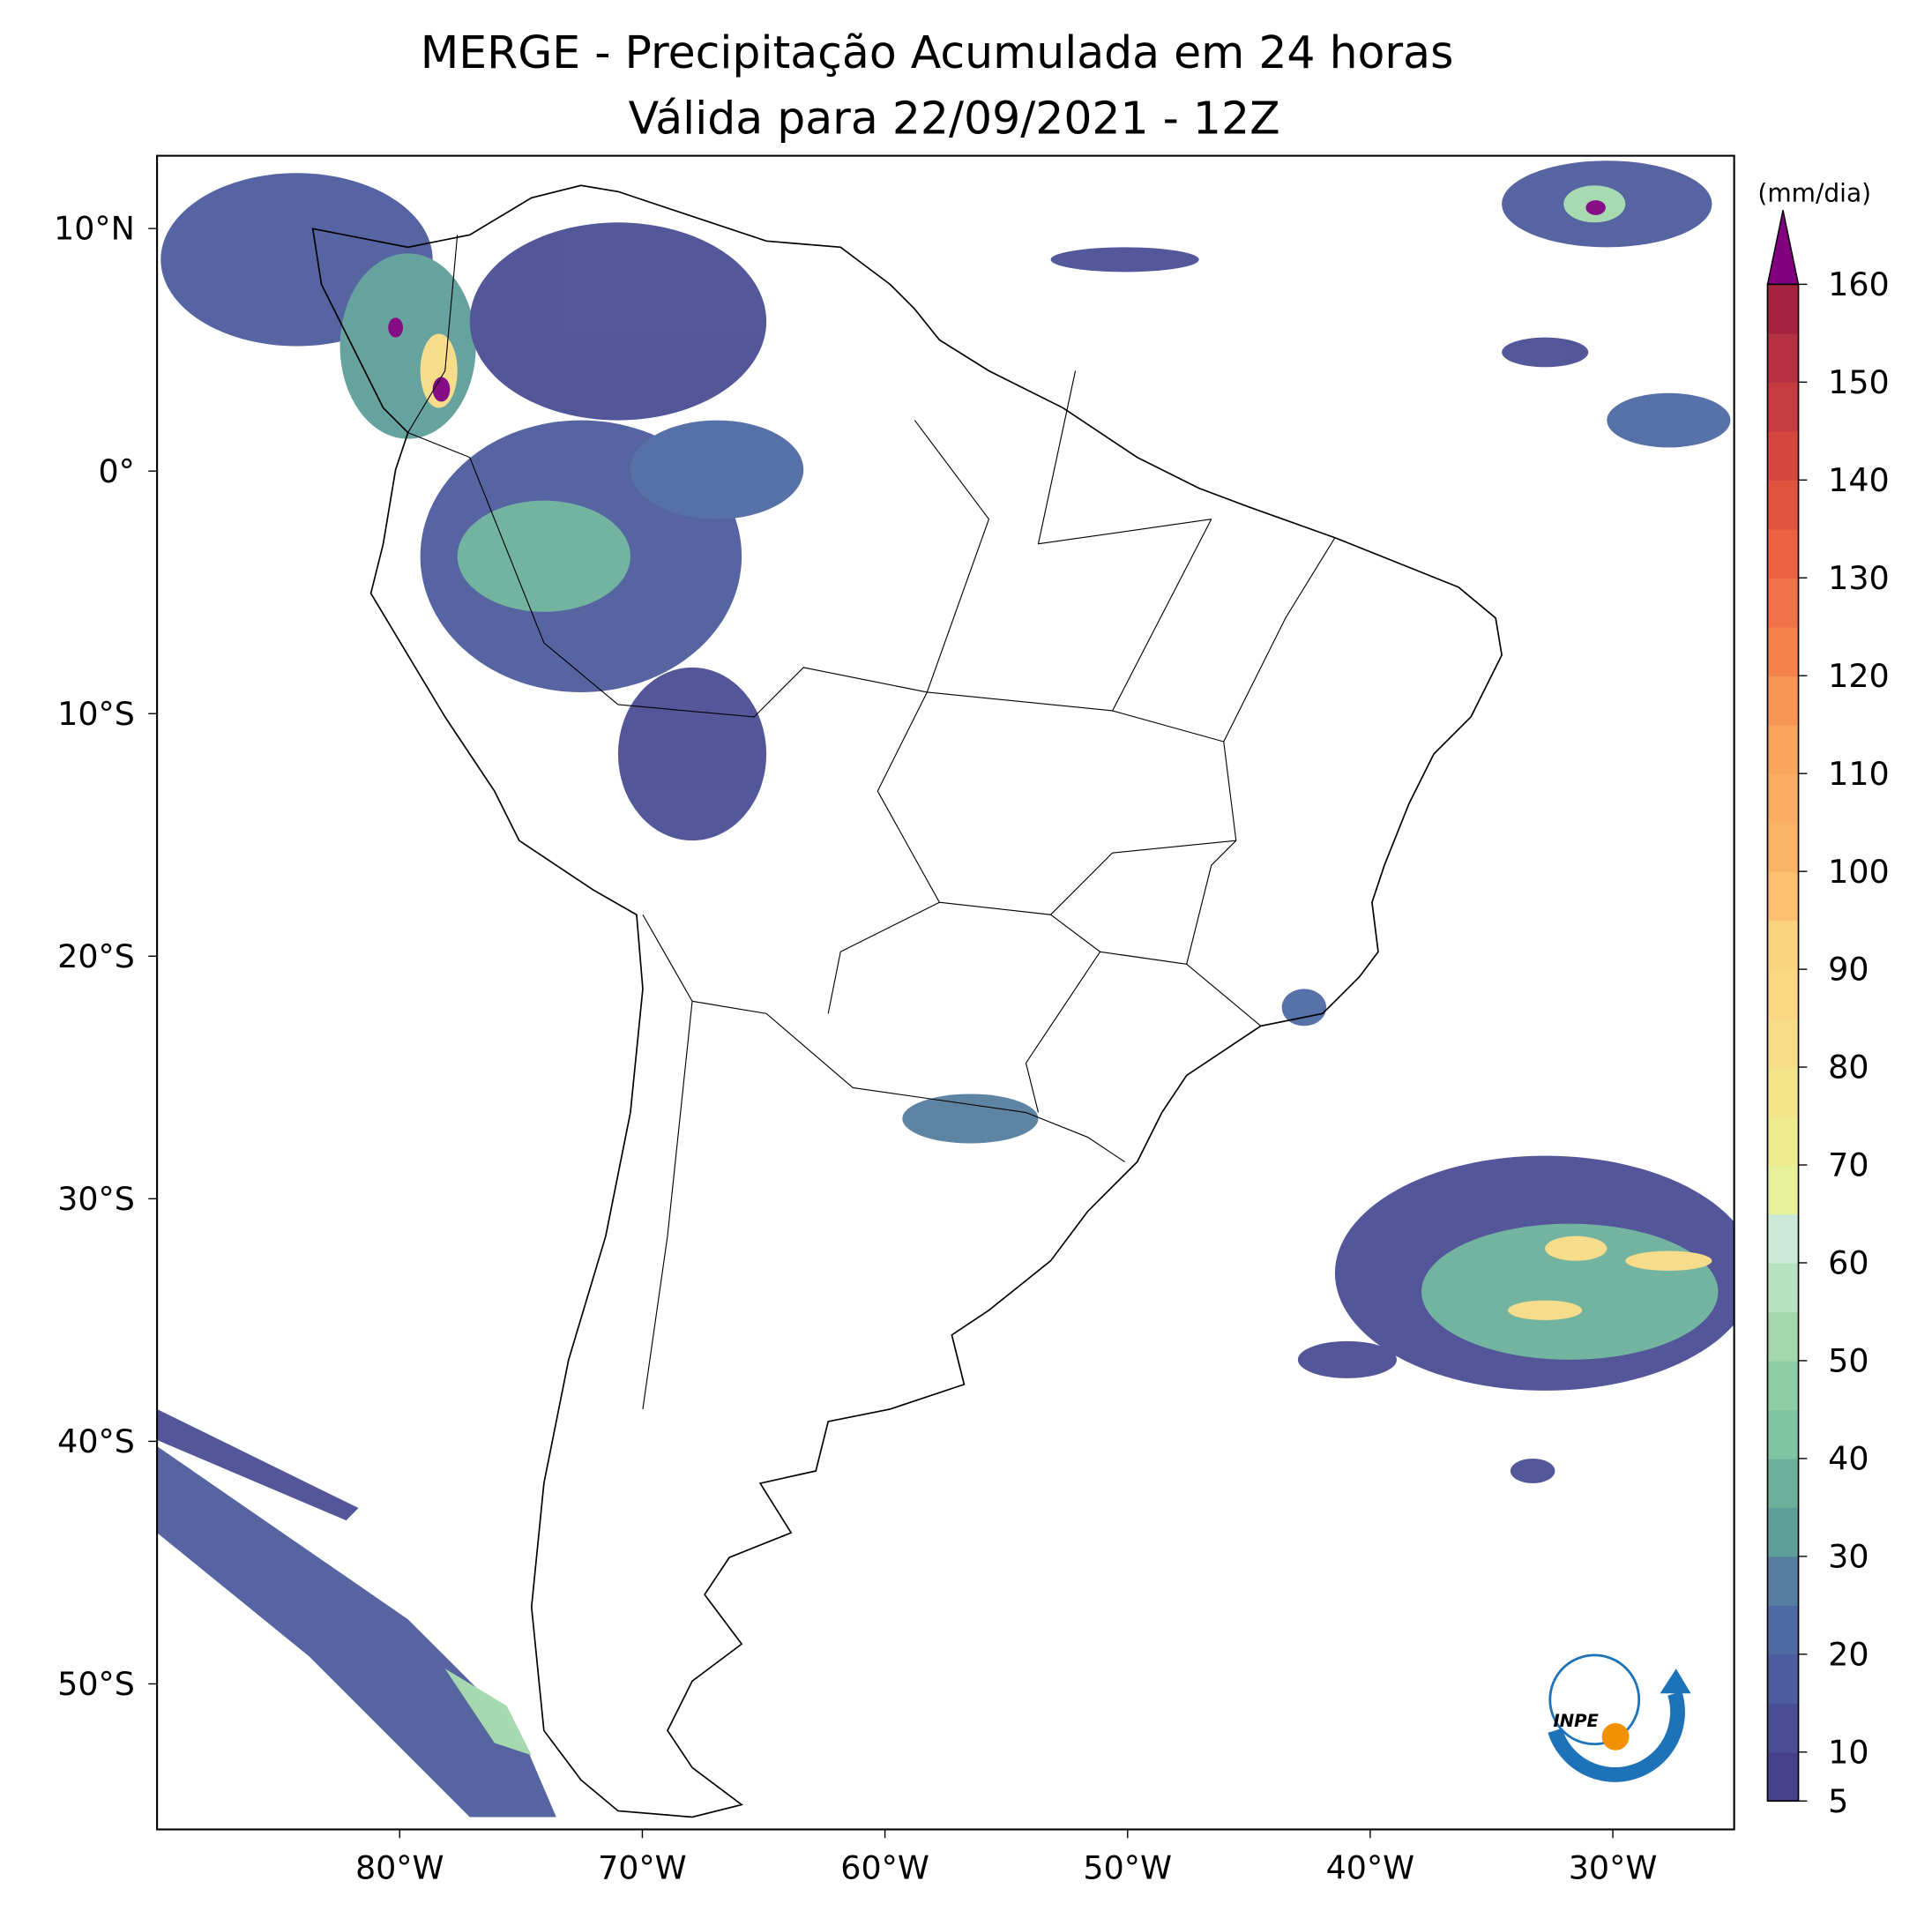 The width and height of the screenshot is (1932, 1911). I want to click on colorbar-tick-label: 130, so click(1859, 578).